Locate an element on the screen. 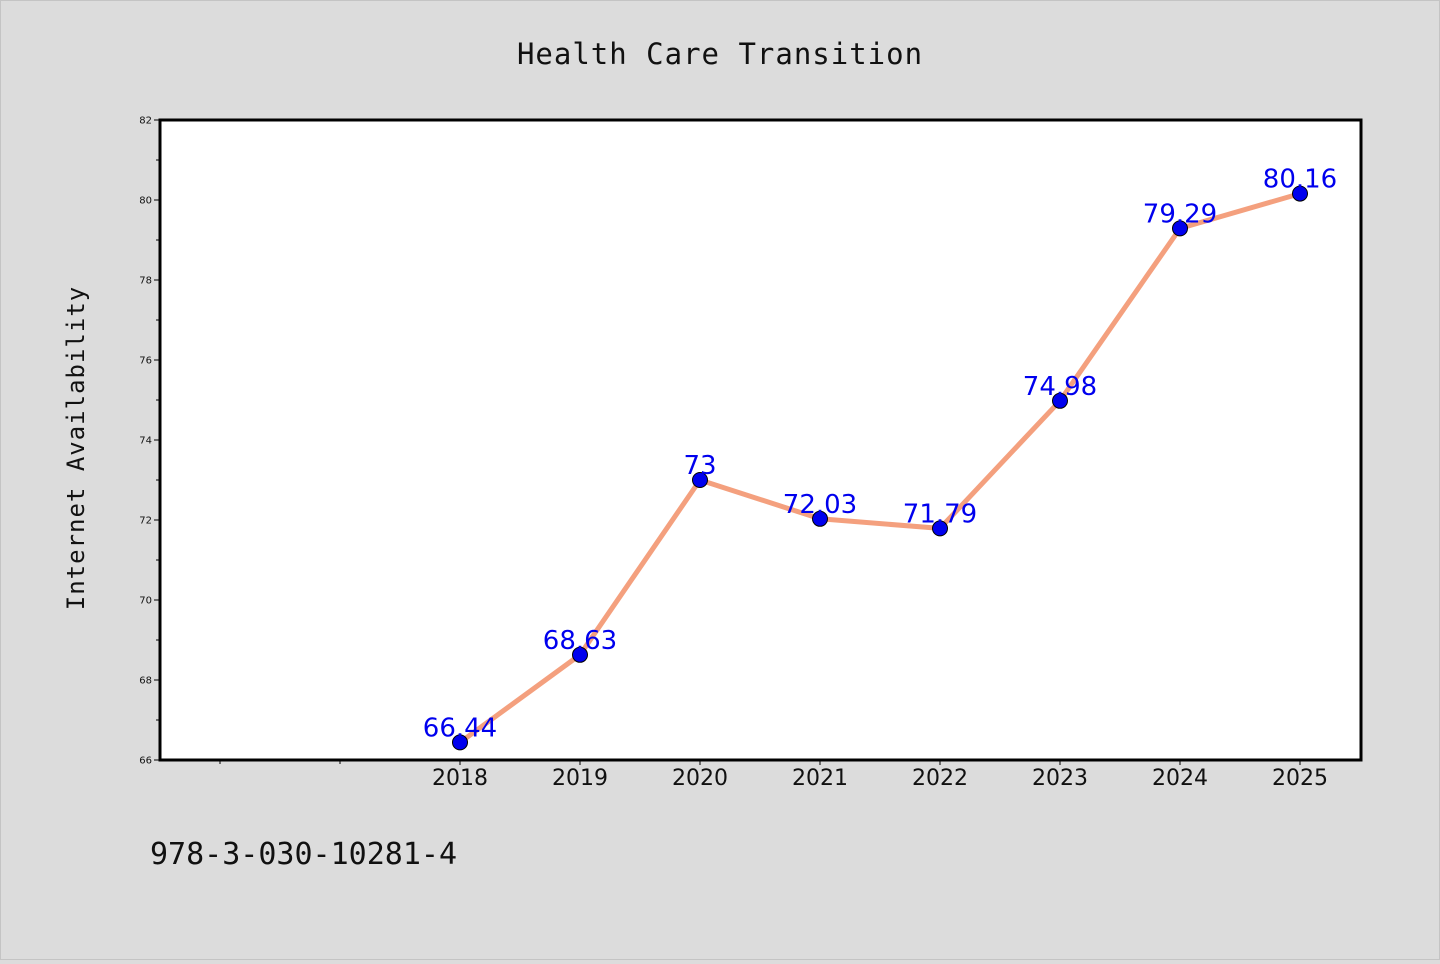 The width and height of the screenshot is (1440, 964). y-tick-label: 72 is located at coordinates (145, 521).